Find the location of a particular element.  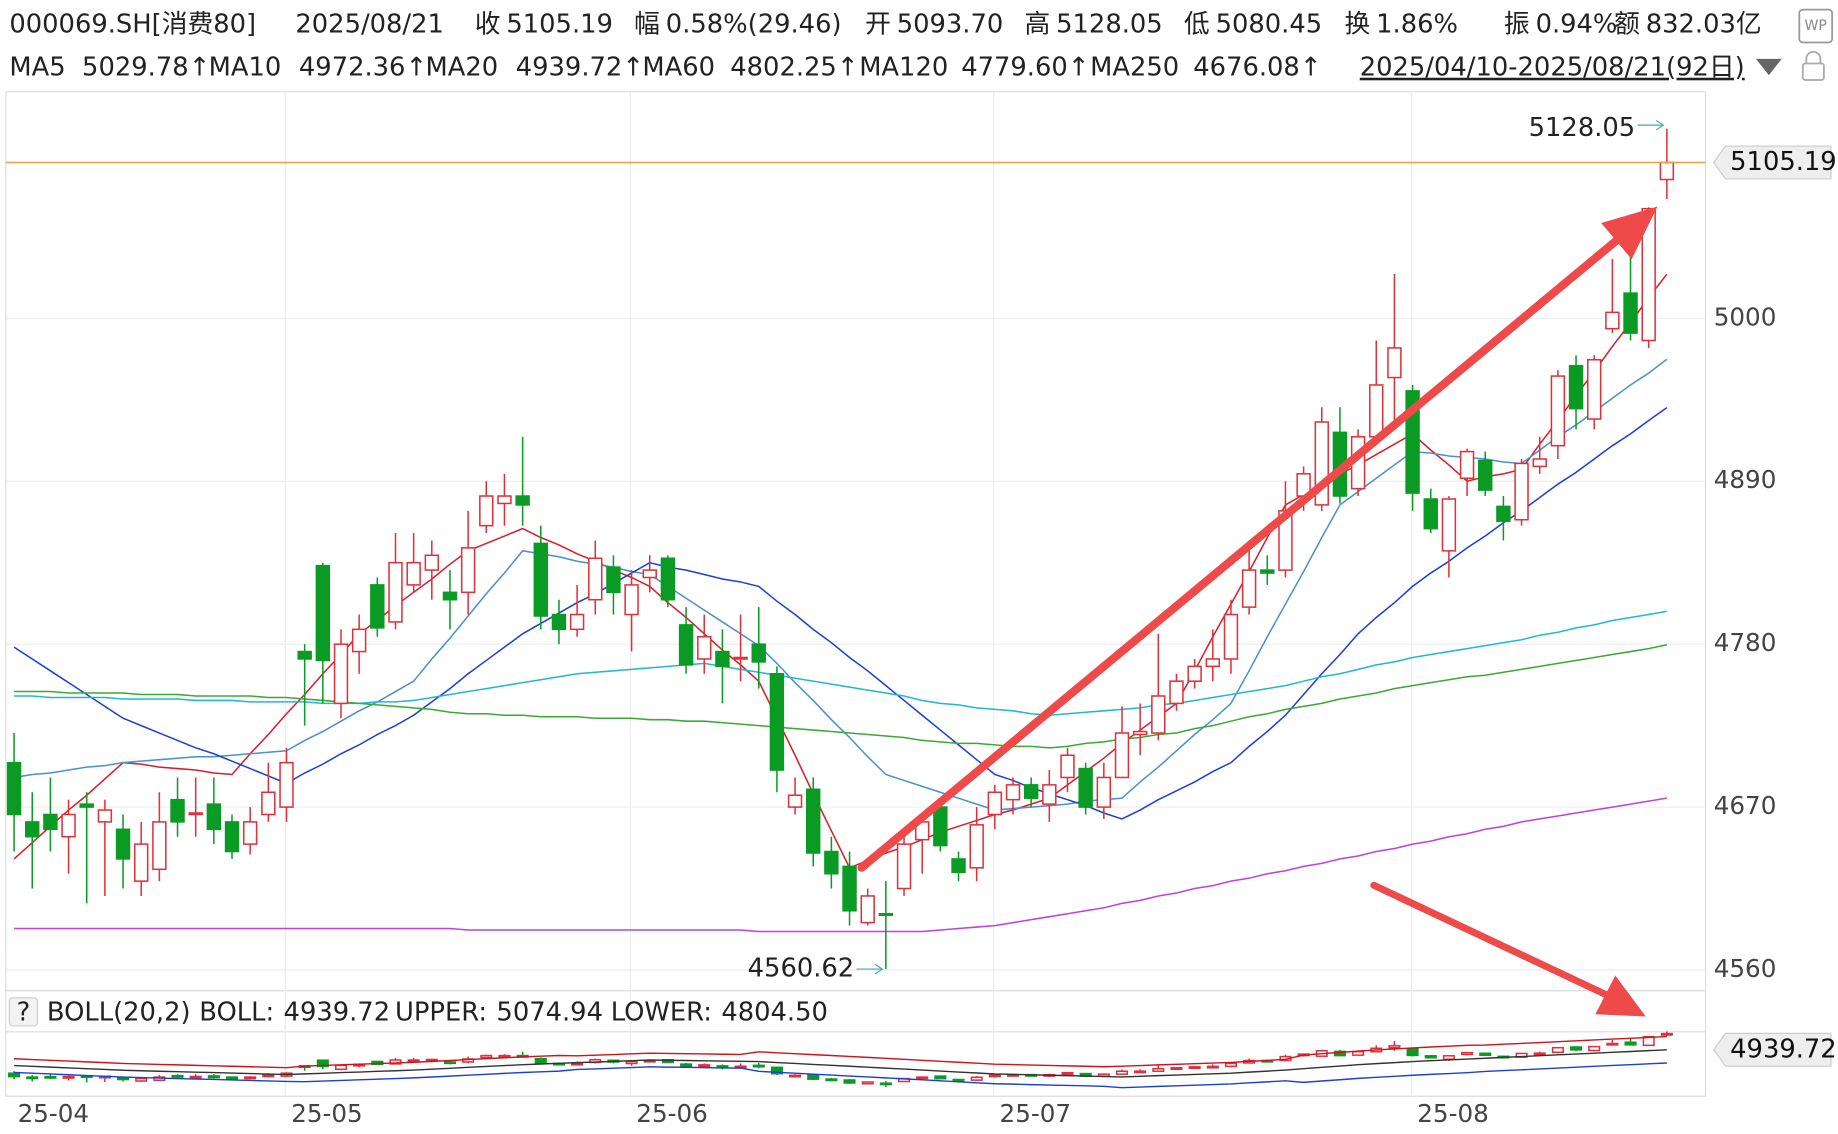

help-icon is located at coordinates (23, 1012).